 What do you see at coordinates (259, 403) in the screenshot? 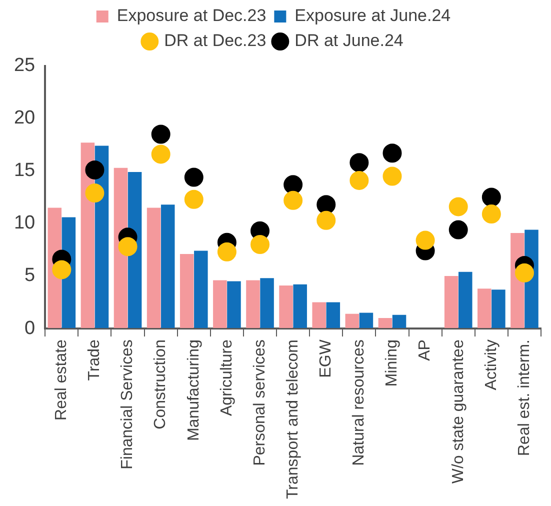
I see `x-tick-label: Personal services` at bounding box center [259, 403].